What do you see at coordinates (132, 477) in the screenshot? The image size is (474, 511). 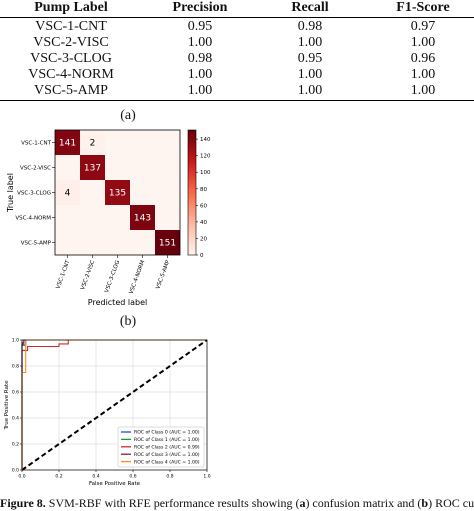 I see `x-tick-label: 0.6` at bounding box center [132, 477].